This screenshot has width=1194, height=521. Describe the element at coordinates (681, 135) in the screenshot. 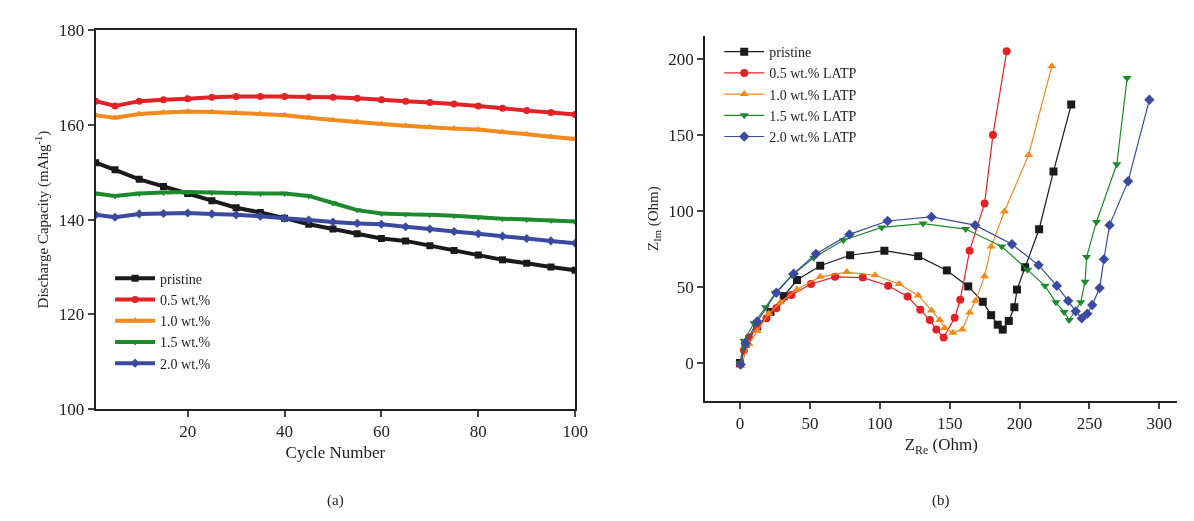

I see `y-tick-label: 150` at that location.